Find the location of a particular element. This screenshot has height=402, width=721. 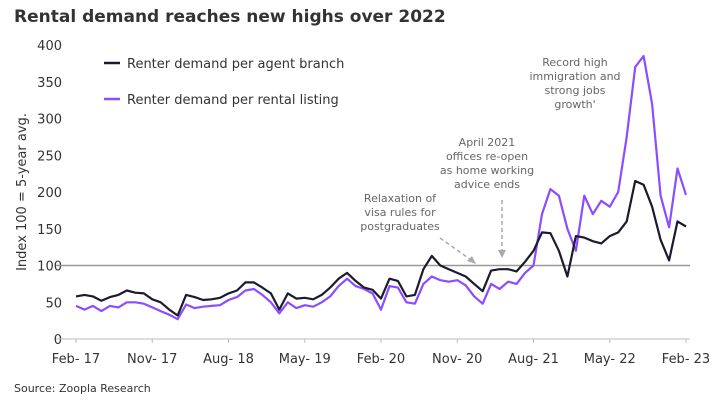

x-tick-label: Nov- 17 is located at coordinates (152, 359).